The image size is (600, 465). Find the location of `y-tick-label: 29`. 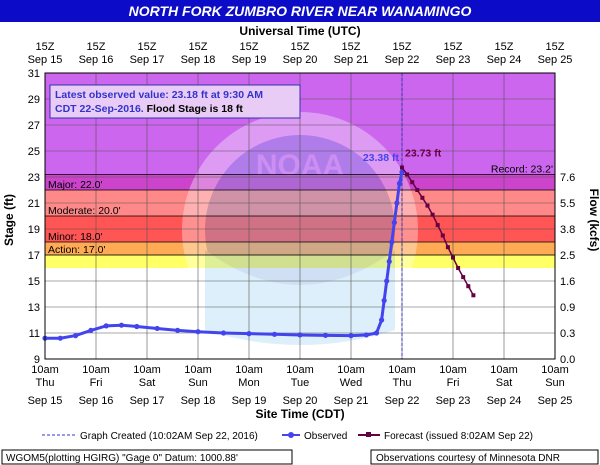

y-tick-label: 29 is located at coordinates (34, 100).